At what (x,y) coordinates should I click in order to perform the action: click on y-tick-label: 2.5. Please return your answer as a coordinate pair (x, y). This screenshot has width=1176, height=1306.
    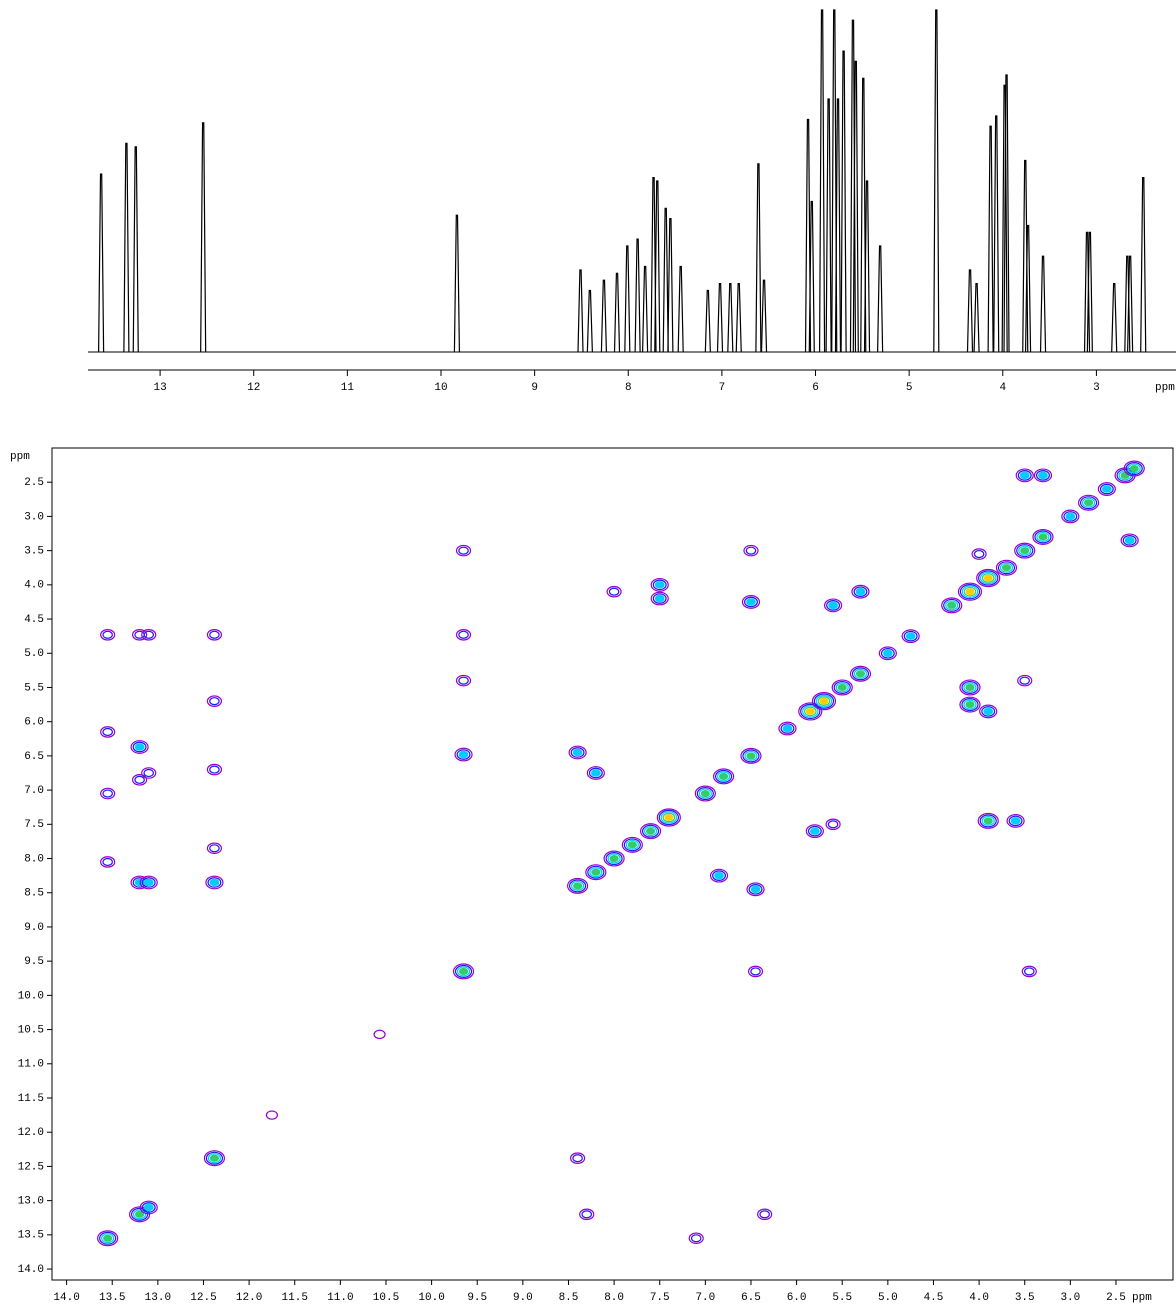
    Looking at the image, I should click on (34, 483).